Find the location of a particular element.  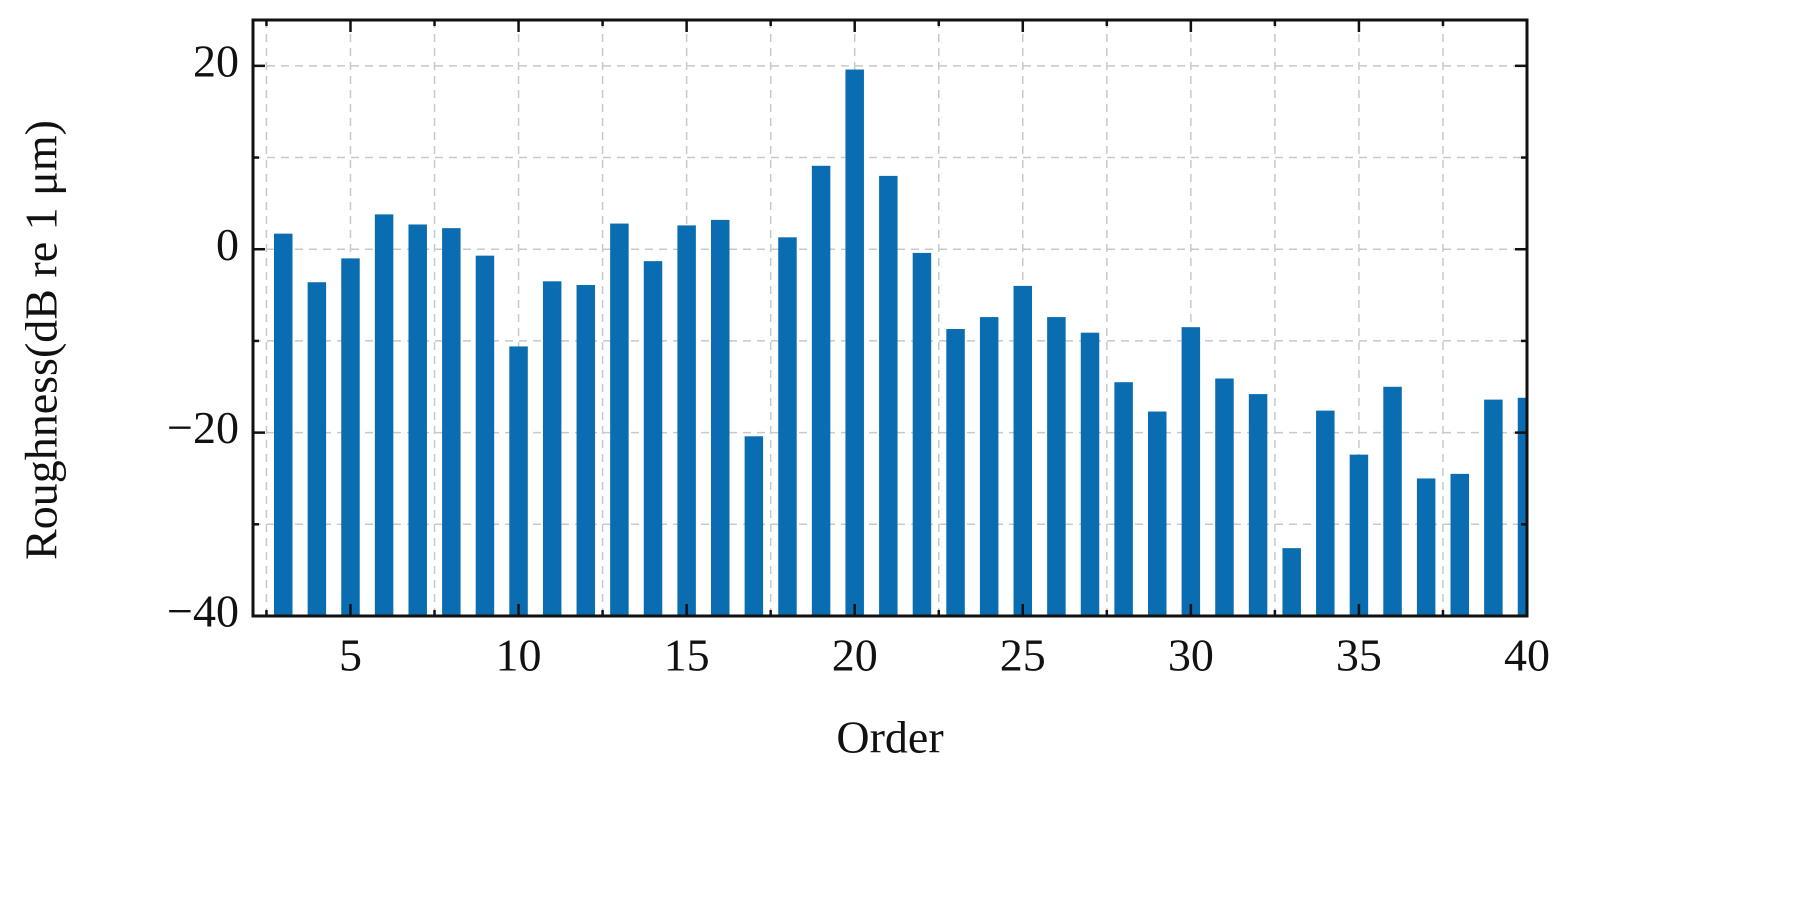

x-tick-label: 5 is located at coordinates (350, 655).